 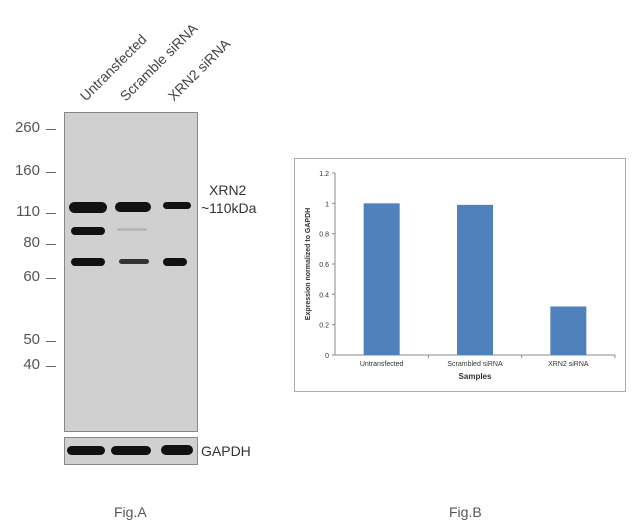 I want to click on y-tick-label: 1, so click(x=327, y=204).